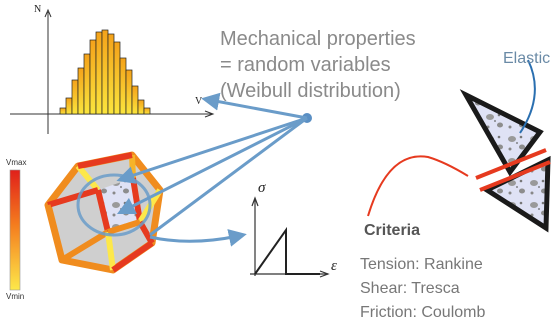 This screenshot has height=332, width=558. I want to click on colorbar-max-label: Vmax, so click(16, 162).